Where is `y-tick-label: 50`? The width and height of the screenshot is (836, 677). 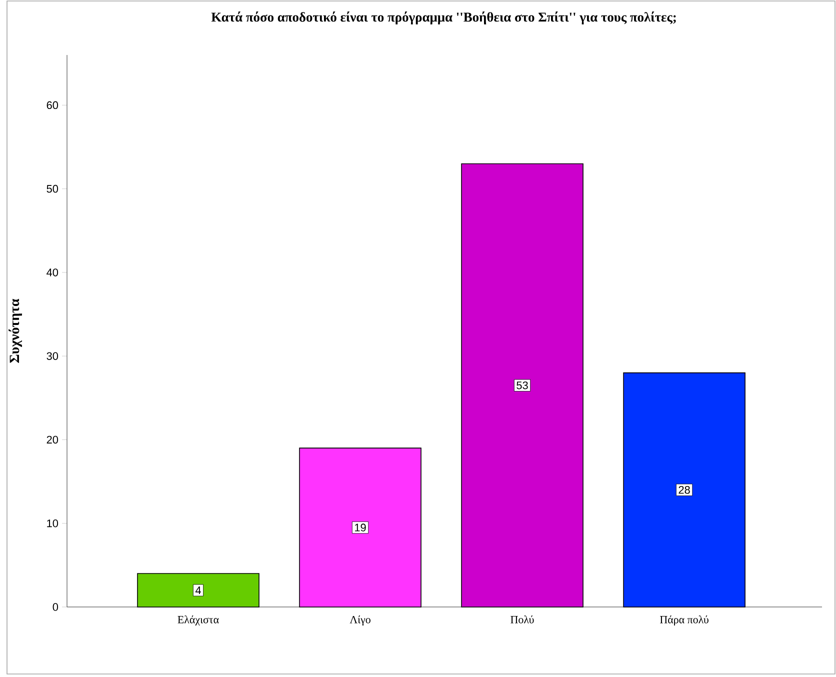 y-tick-label: 50 is located at coordinates (52, 188).